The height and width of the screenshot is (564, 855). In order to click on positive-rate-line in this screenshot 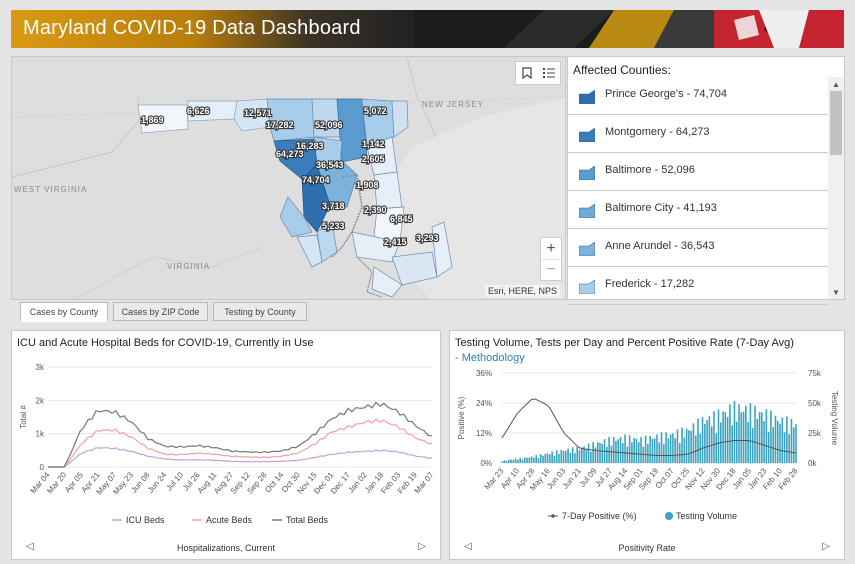, I will do `click(649, 427)`.